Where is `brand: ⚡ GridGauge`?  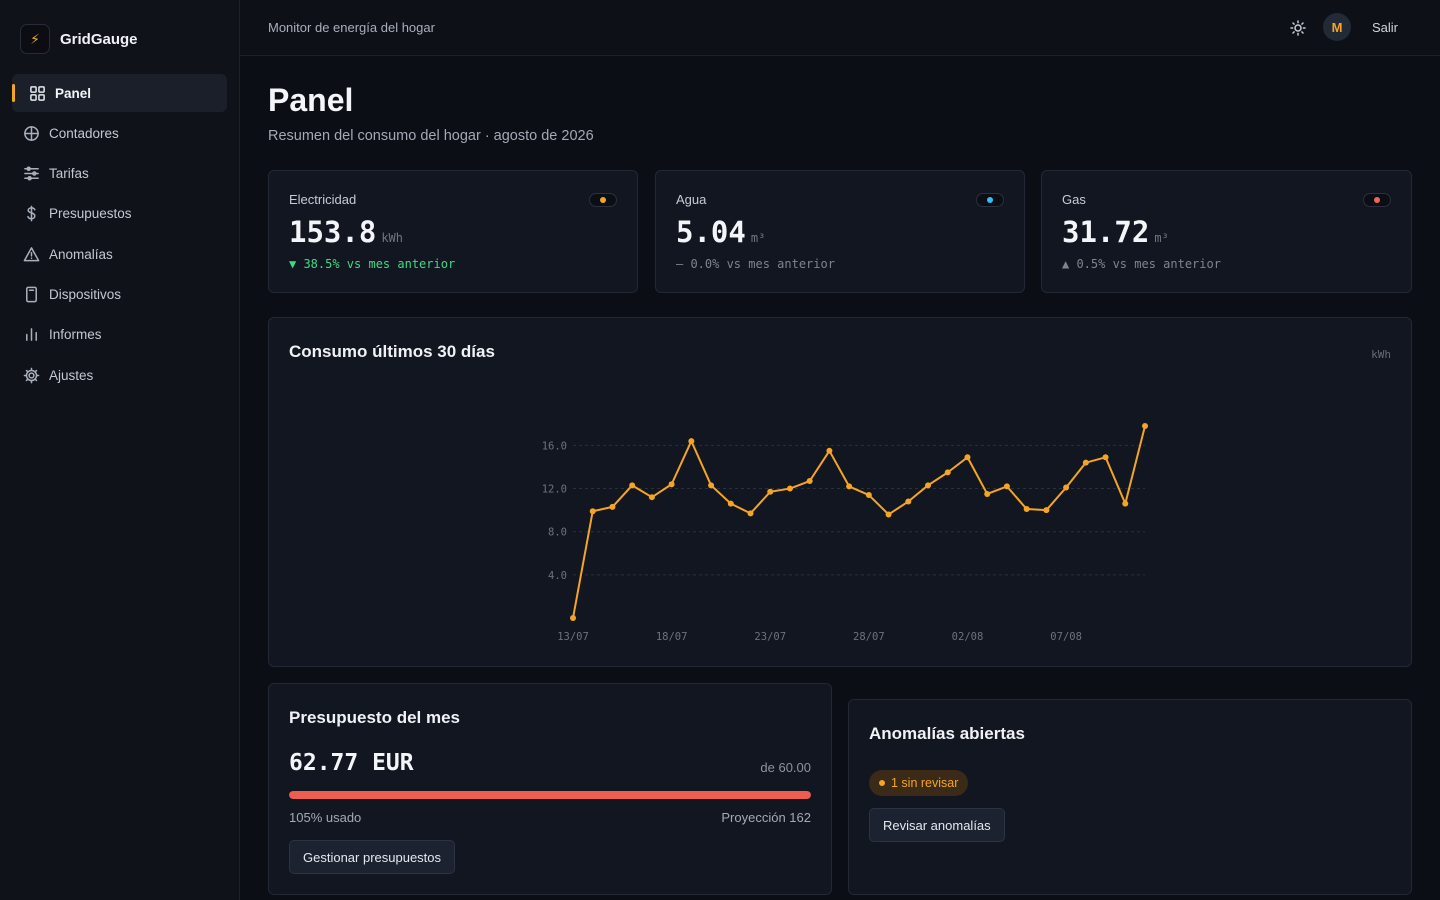
brand: ⚡ GridGauge is located at coordinates (79, 39).